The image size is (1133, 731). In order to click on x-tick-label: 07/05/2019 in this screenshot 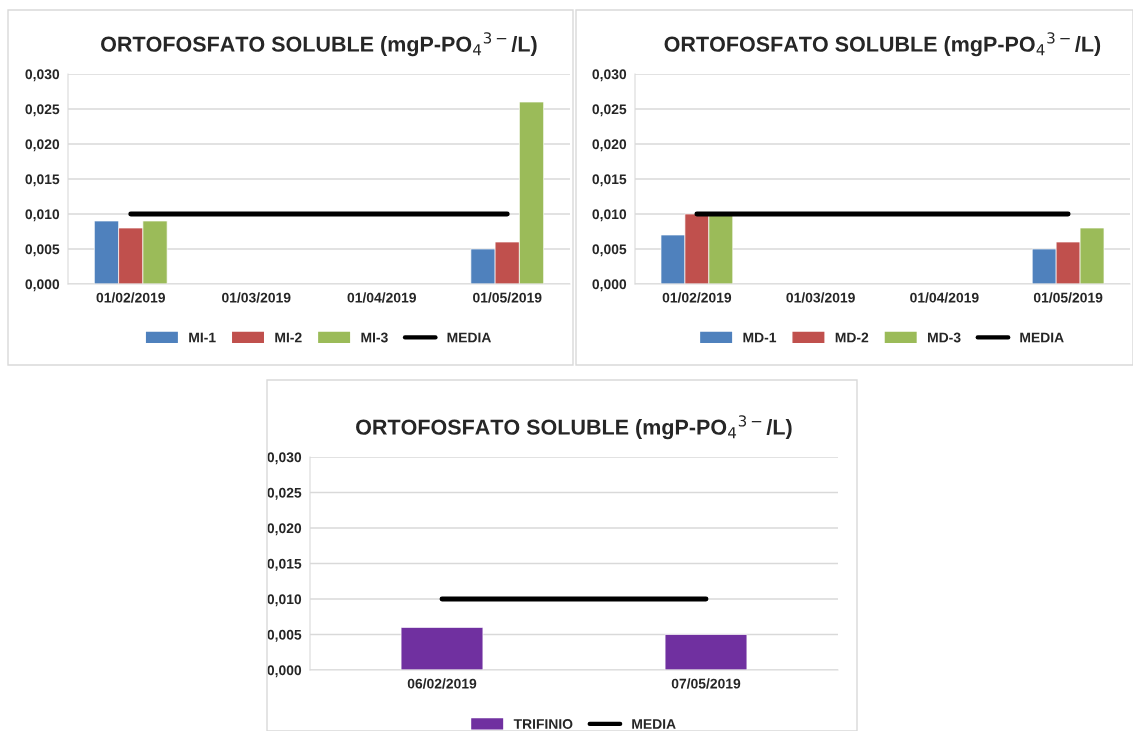, I will do `click(706, 683)`.